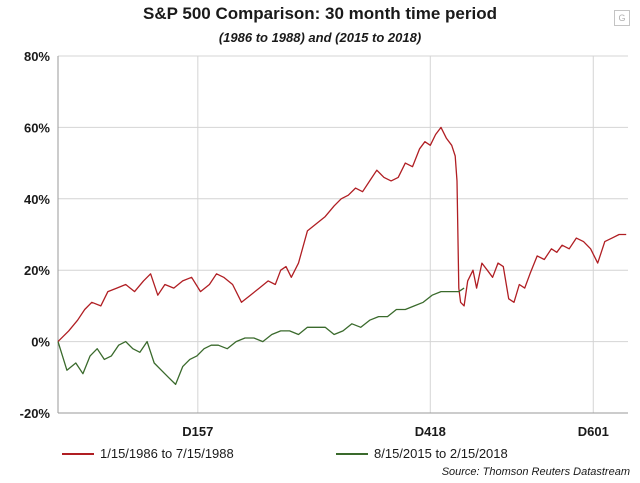  I want to click on x-tick-label: D157, so click(197, 431).